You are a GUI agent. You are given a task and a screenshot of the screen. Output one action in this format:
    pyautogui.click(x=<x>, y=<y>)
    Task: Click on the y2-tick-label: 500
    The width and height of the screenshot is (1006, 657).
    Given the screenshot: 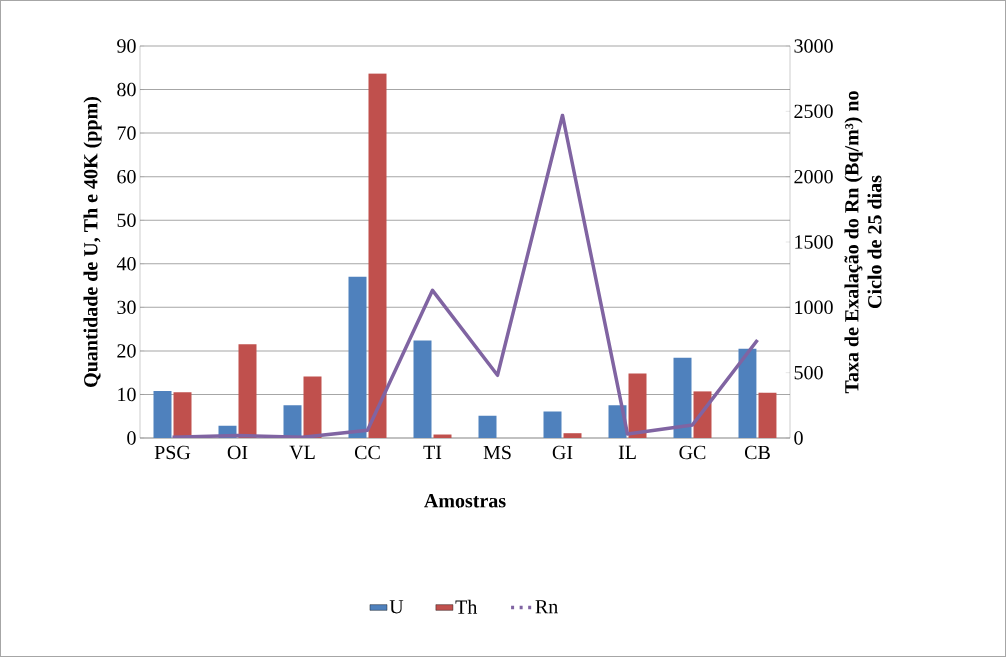 What is the action you would take?
    pyautogui.click(x=808, y=372)
    